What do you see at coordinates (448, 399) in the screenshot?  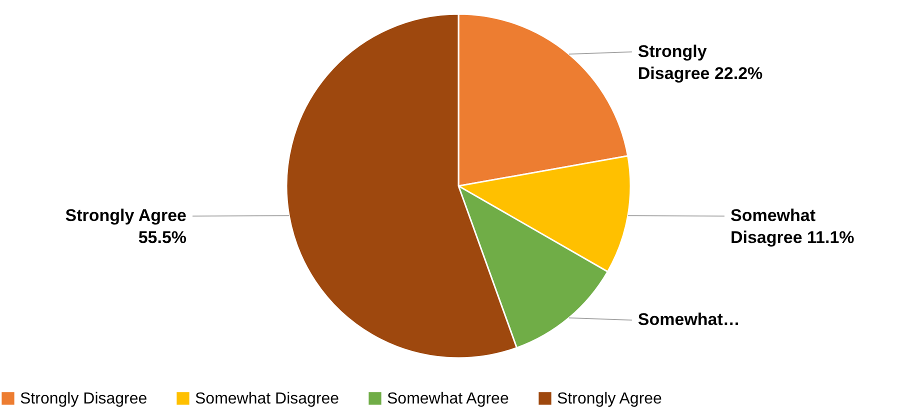 I see `legend-label: Somewhat Agree` at bounding box center [448, 399].